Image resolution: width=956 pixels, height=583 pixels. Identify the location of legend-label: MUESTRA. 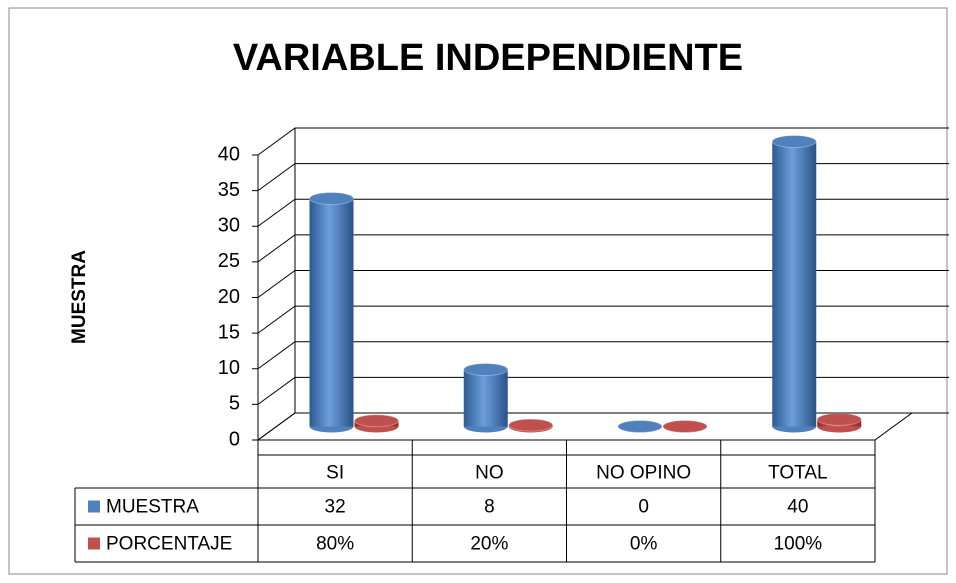
(152, 507).